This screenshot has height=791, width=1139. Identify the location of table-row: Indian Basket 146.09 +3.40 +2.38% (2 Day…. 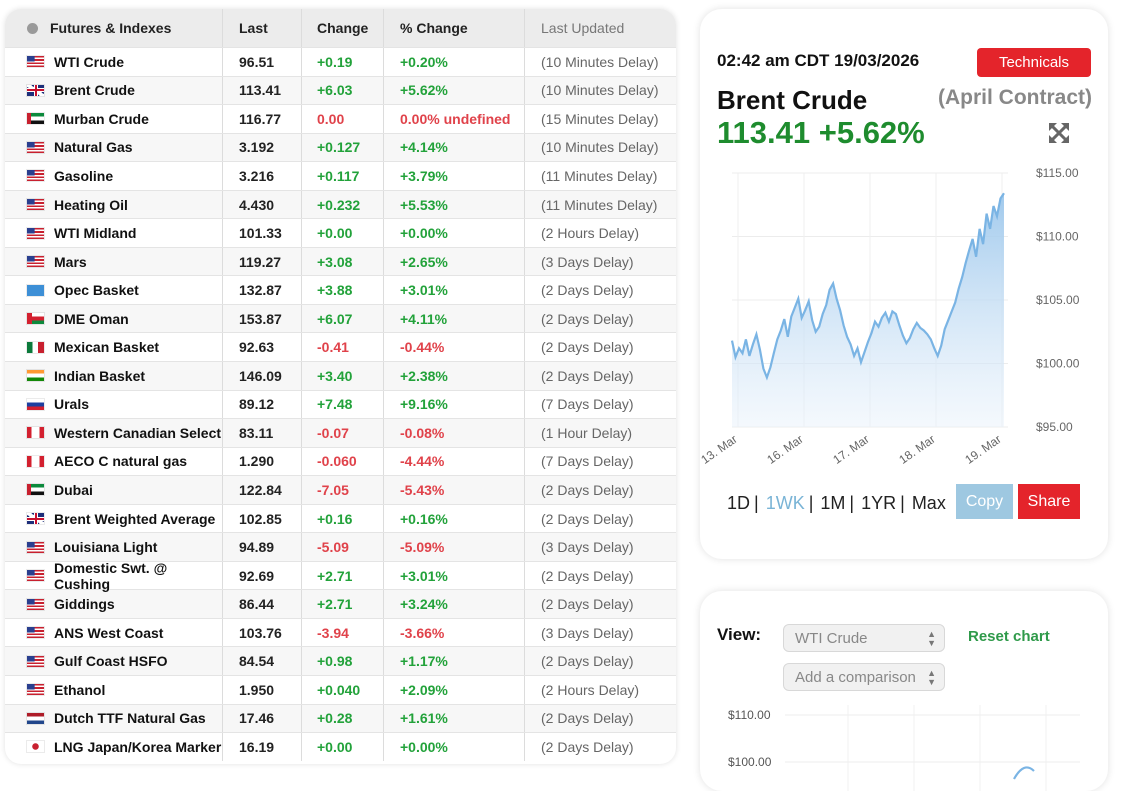
(340, 375).